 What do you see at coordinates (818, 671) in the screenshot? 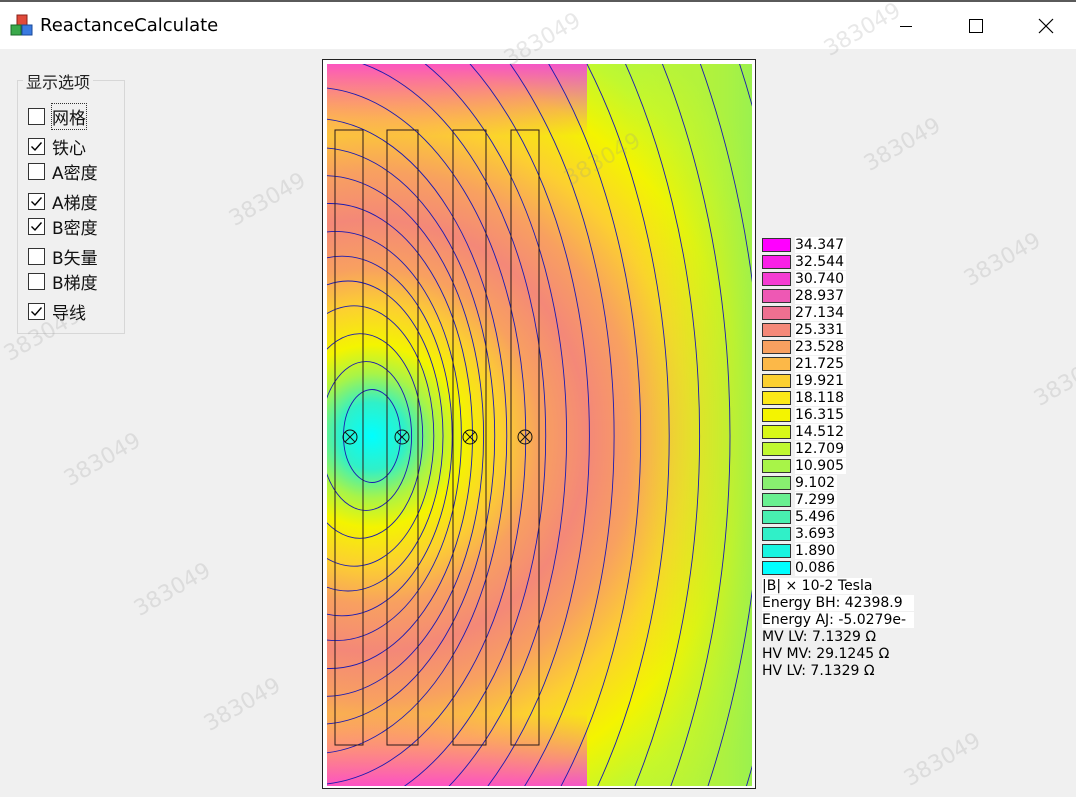
I see `reactance-hv-lv: HV LV: 7.1329 Ω` at bounding box center [818, 671].